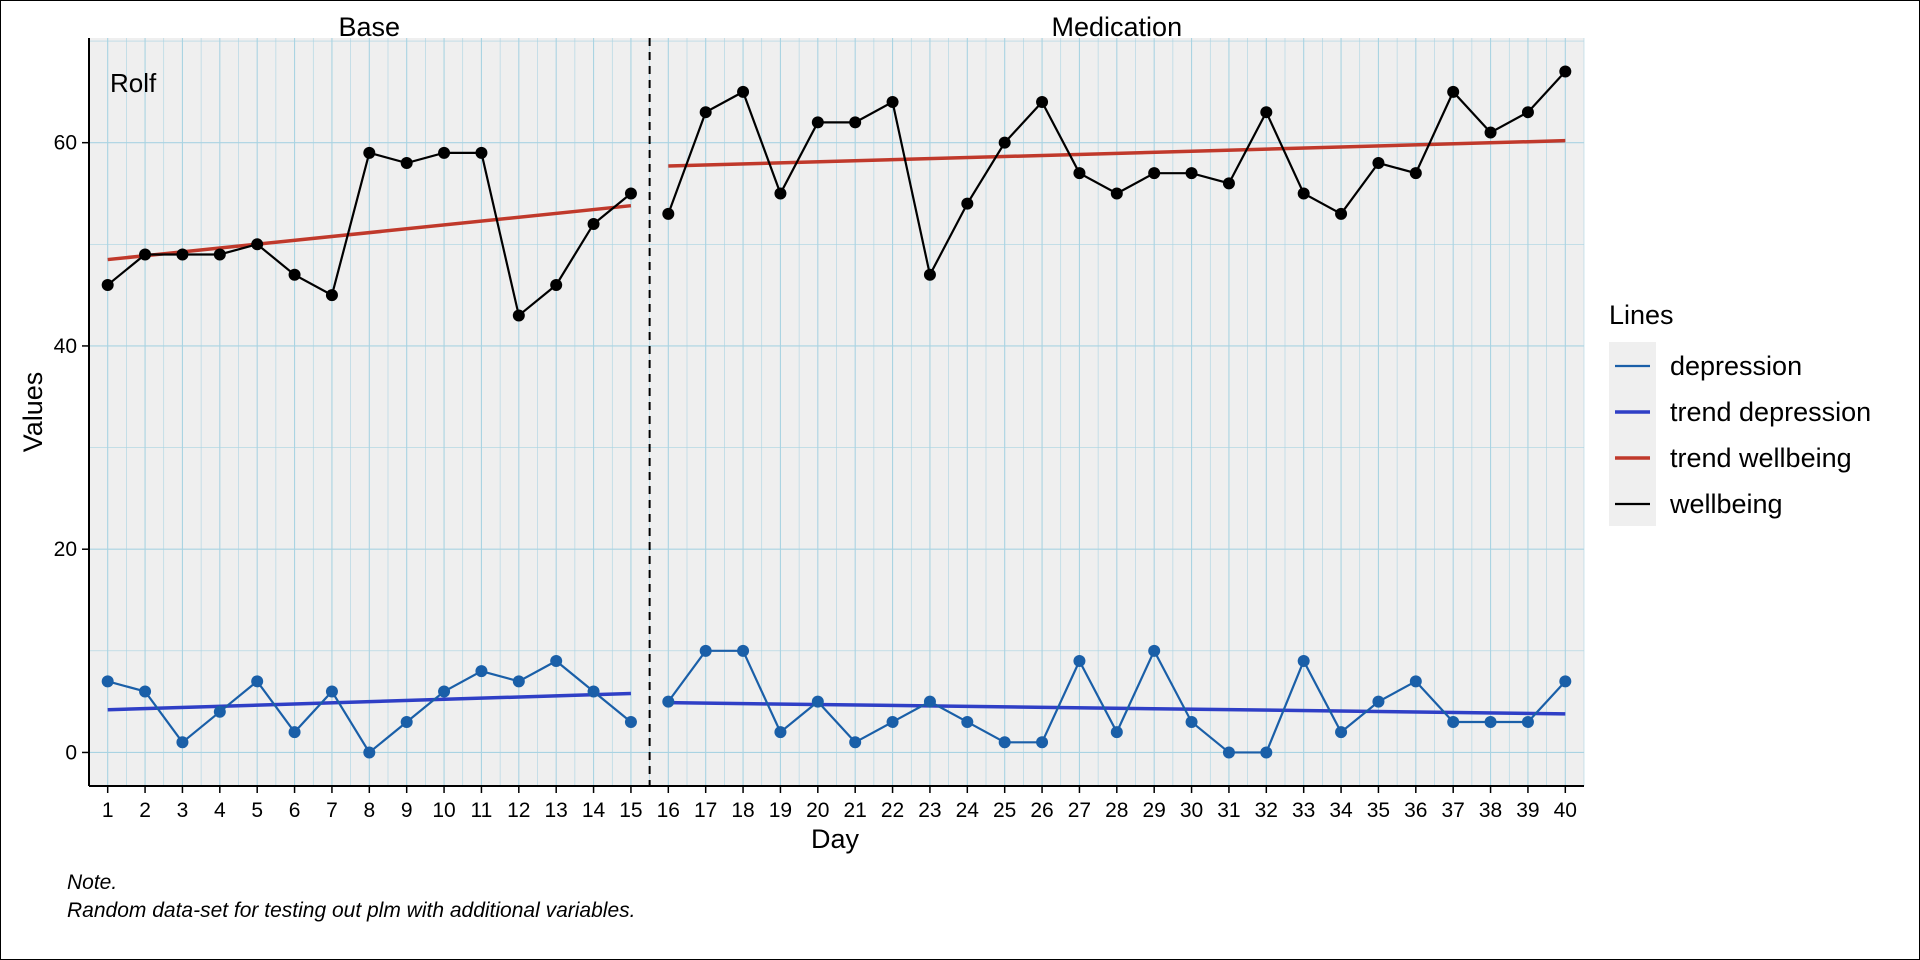 The image size is (1920, 960). Describe the element at coordinates (133, 83) in the screenshot. I see `subject-label: Rolf` at that location.